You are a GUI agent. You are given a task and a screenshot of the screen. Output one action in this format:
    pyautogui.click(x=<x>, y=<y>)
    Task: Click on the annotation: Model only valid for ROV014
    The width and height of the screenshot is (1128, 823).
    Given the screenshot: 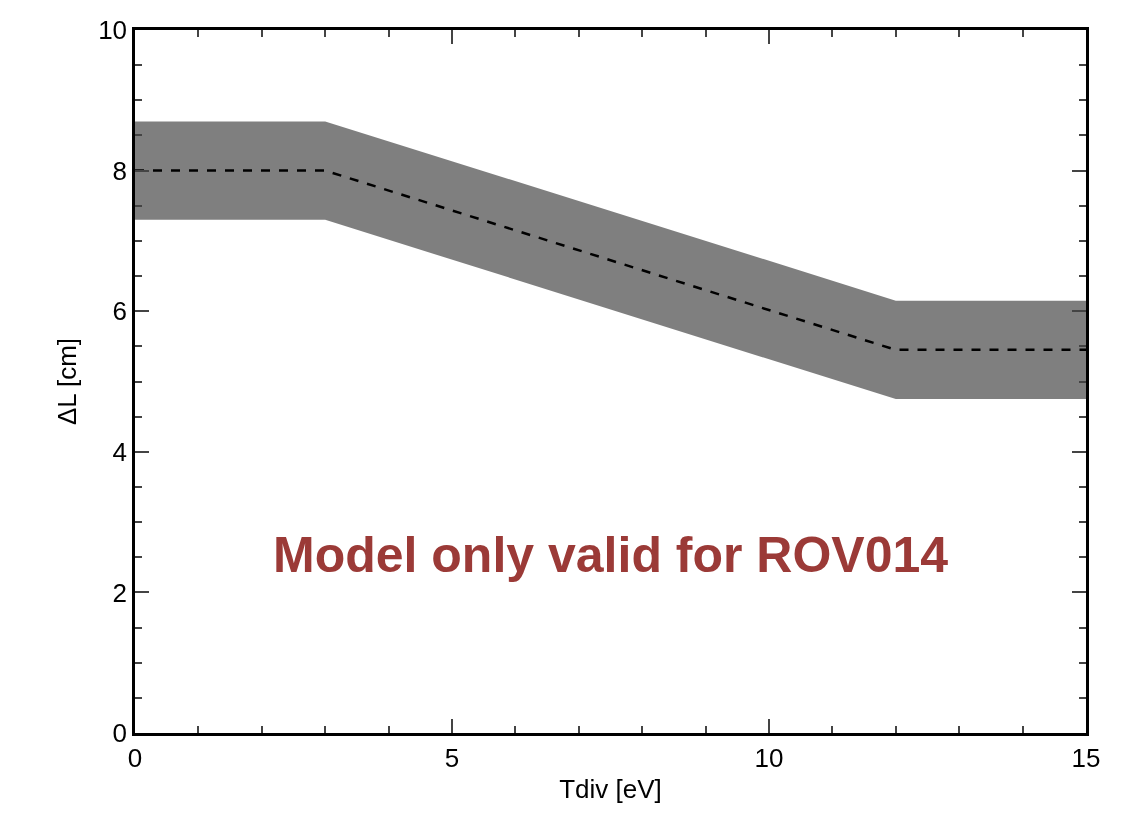 What is the action you would take?
    pyautogui.click(x=611, y=555)
    